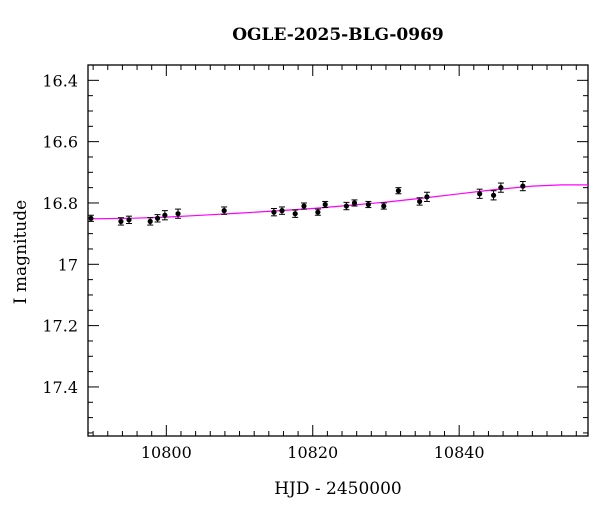 Image resolution: width=600 pixels, height=512 pixels. I want to click on y-tick-label: 16.4, so click(60, 80).